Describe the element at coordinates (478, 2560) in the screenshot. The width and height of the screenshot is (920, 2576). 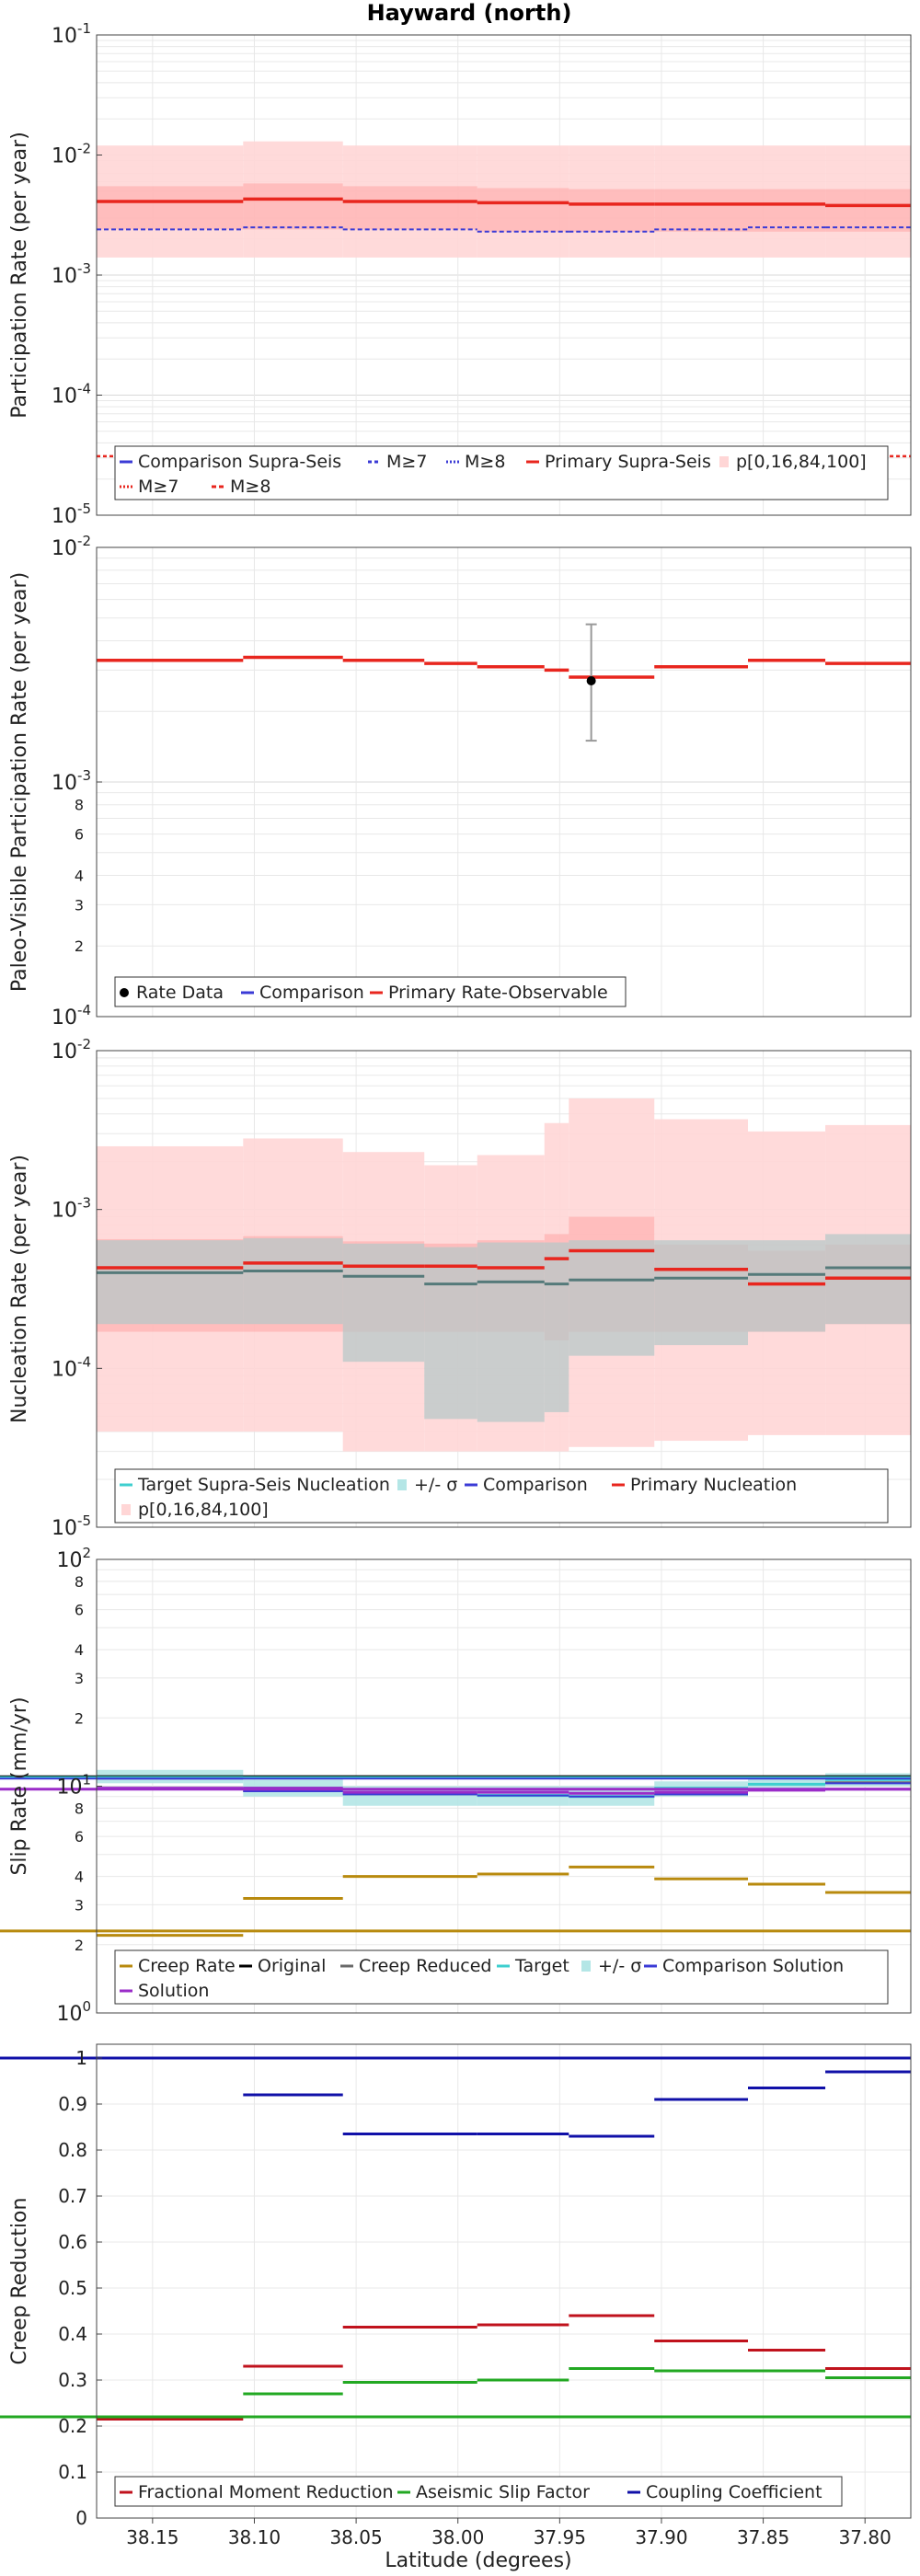
I see `x-axis-label: Latitude (degrees)` at that location.